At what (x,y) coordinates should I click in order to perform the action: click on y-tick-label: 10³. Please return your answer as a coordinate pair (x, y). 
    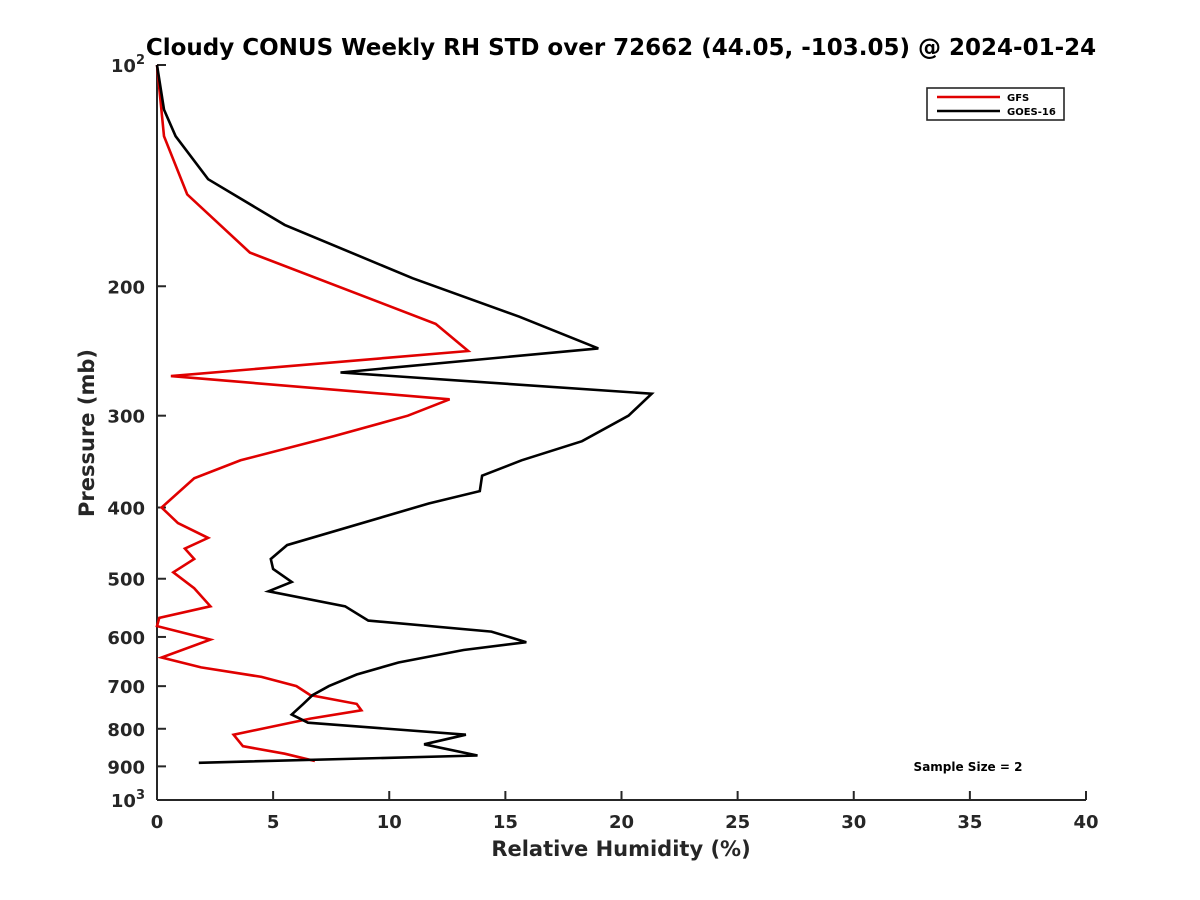
    Looking at the image, I should click on (128, 800).